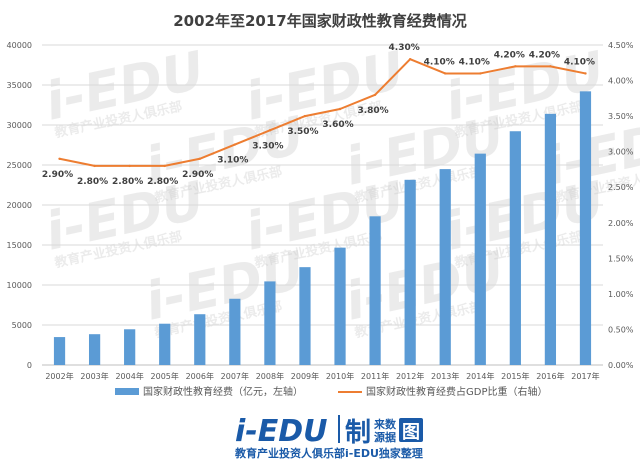  Describe the element at coordinates (19, 165) in the screenshot. I see `left-tick-label: 25000` at that location.